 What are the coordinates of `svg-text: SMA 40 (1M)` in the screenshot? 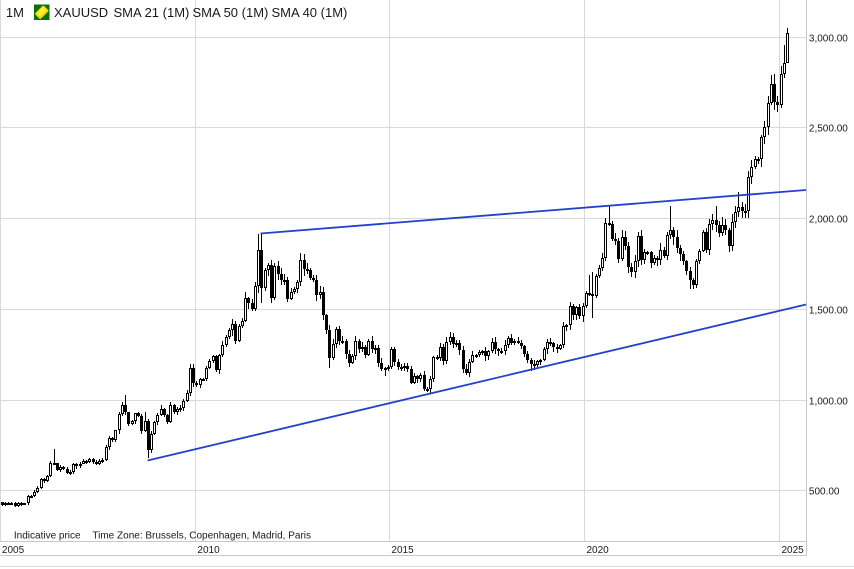 It's located at (310, 12).